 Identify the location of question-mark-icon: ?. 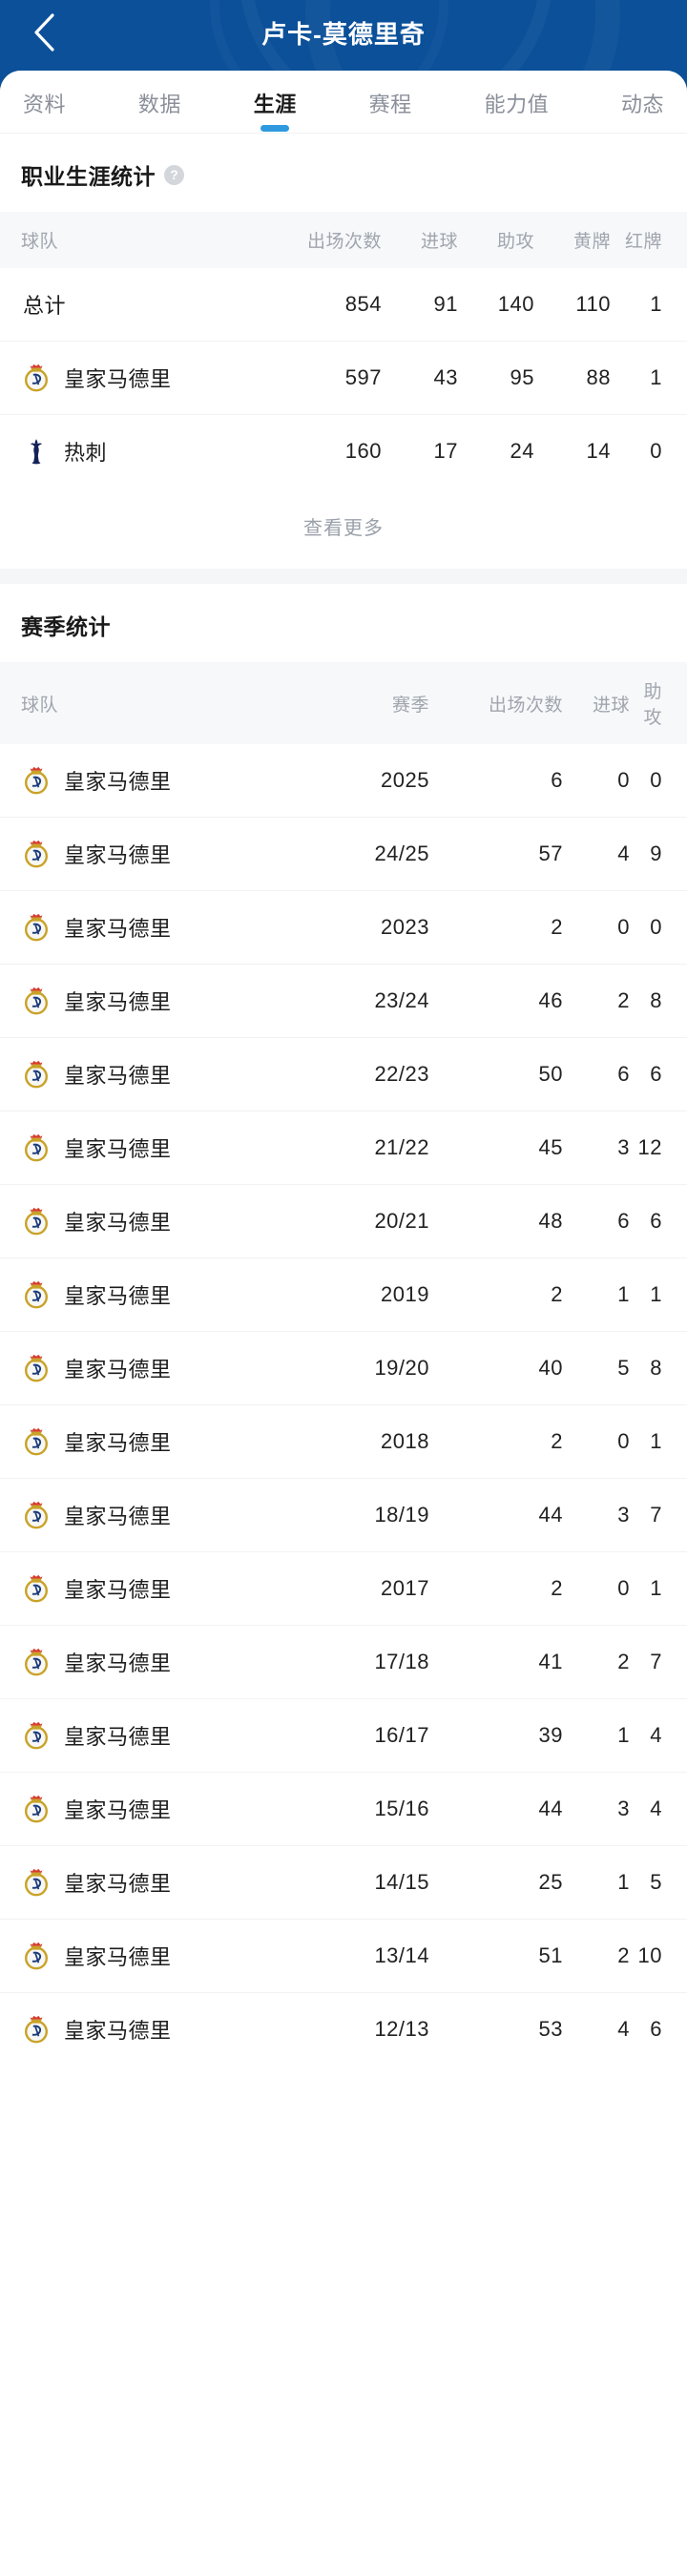
(174, 174).